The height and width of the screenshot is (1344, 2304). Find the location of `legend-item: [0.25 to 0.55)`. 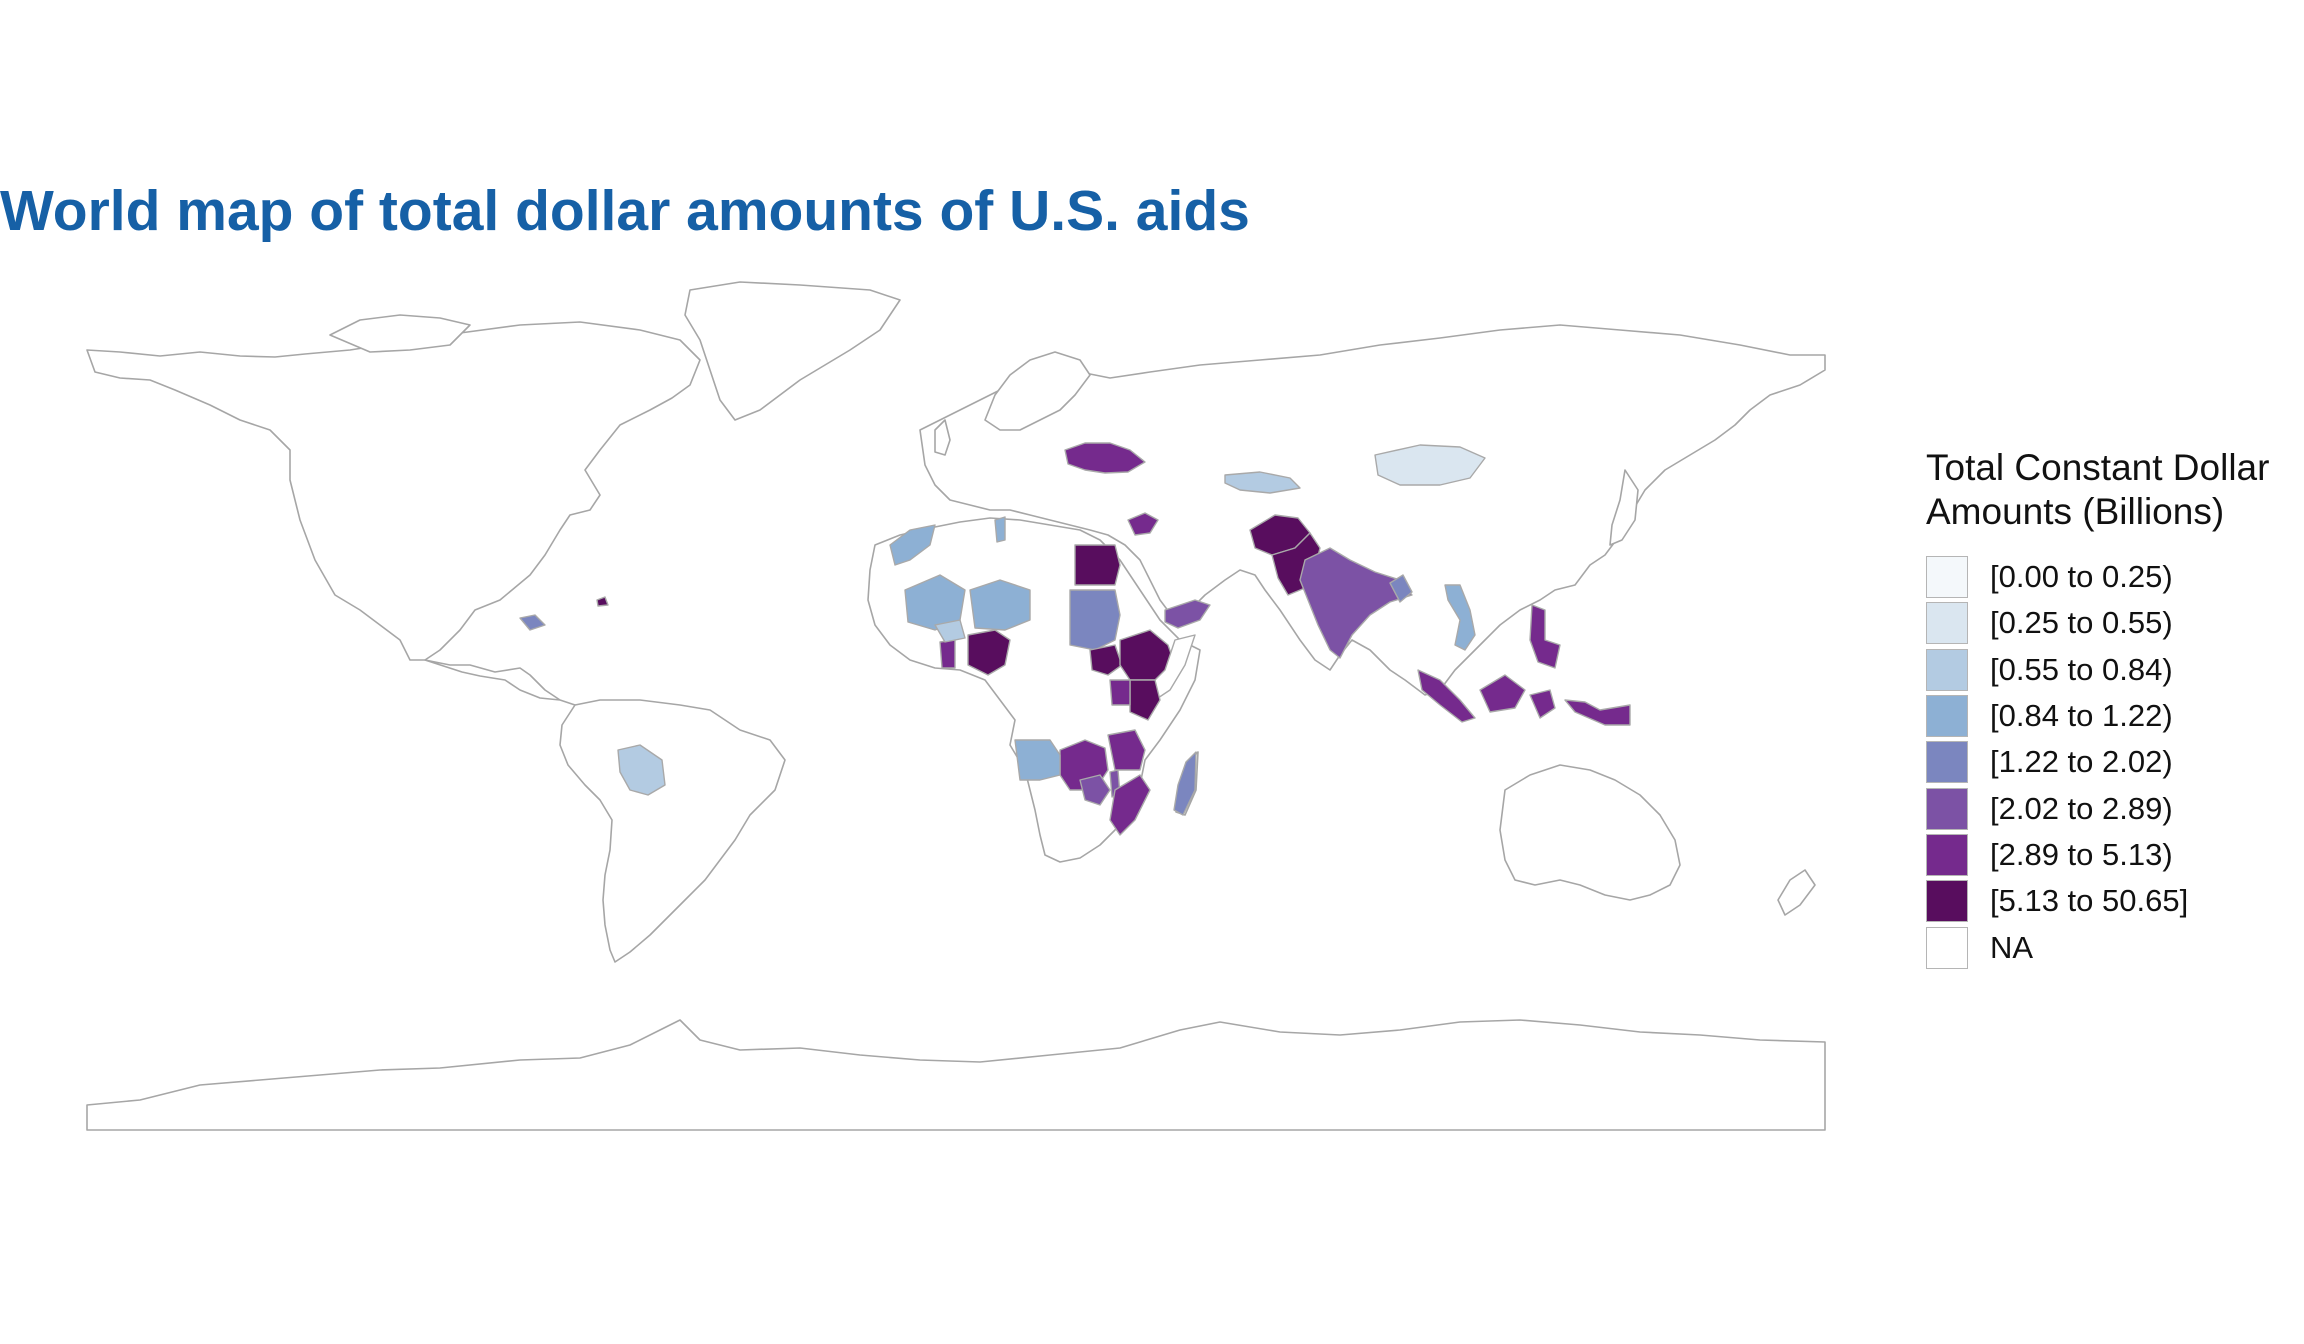

legend-item: [0.25 to 0.55) is located at coordinates (2111, 623).